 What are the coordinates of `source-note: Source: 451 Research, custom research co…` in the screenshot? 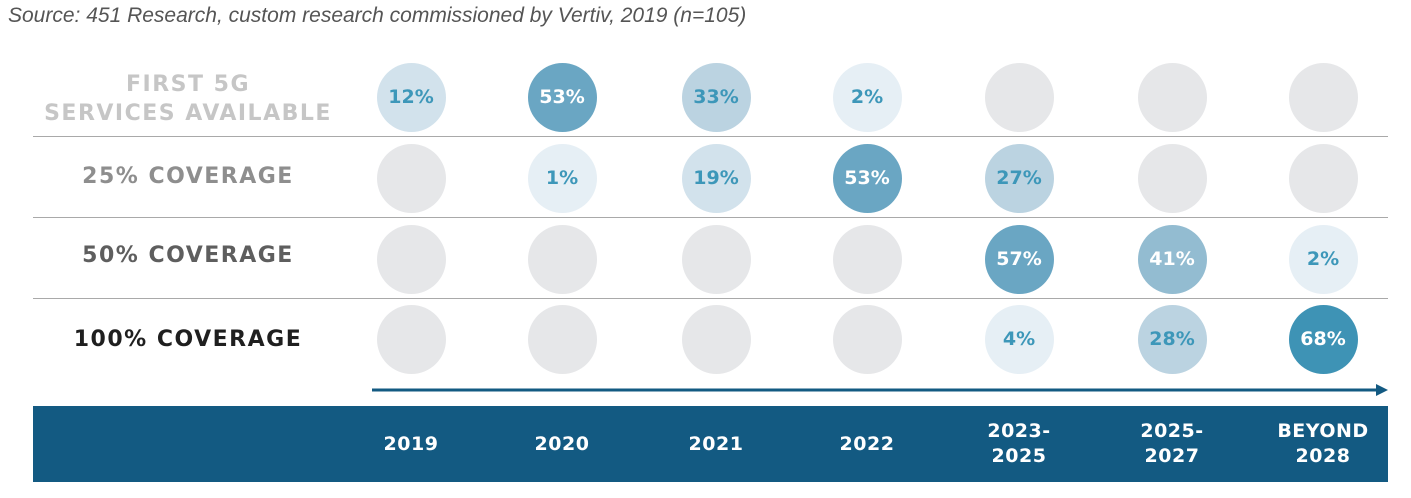 It's located at (377, 15).